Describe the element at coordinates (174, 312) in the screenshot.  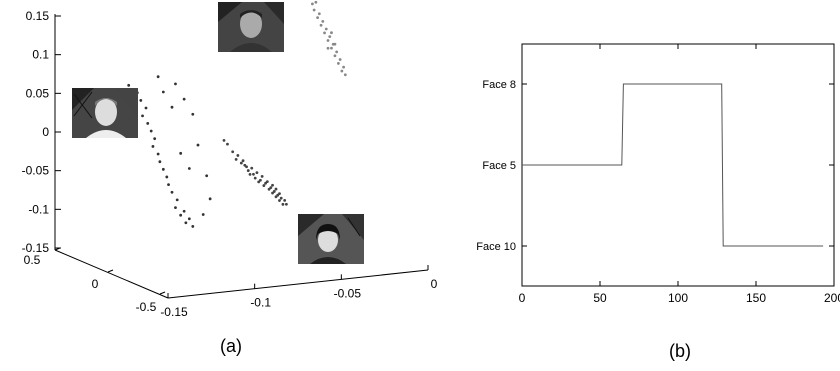
I see `y-tick-label: -0.15` at that location.